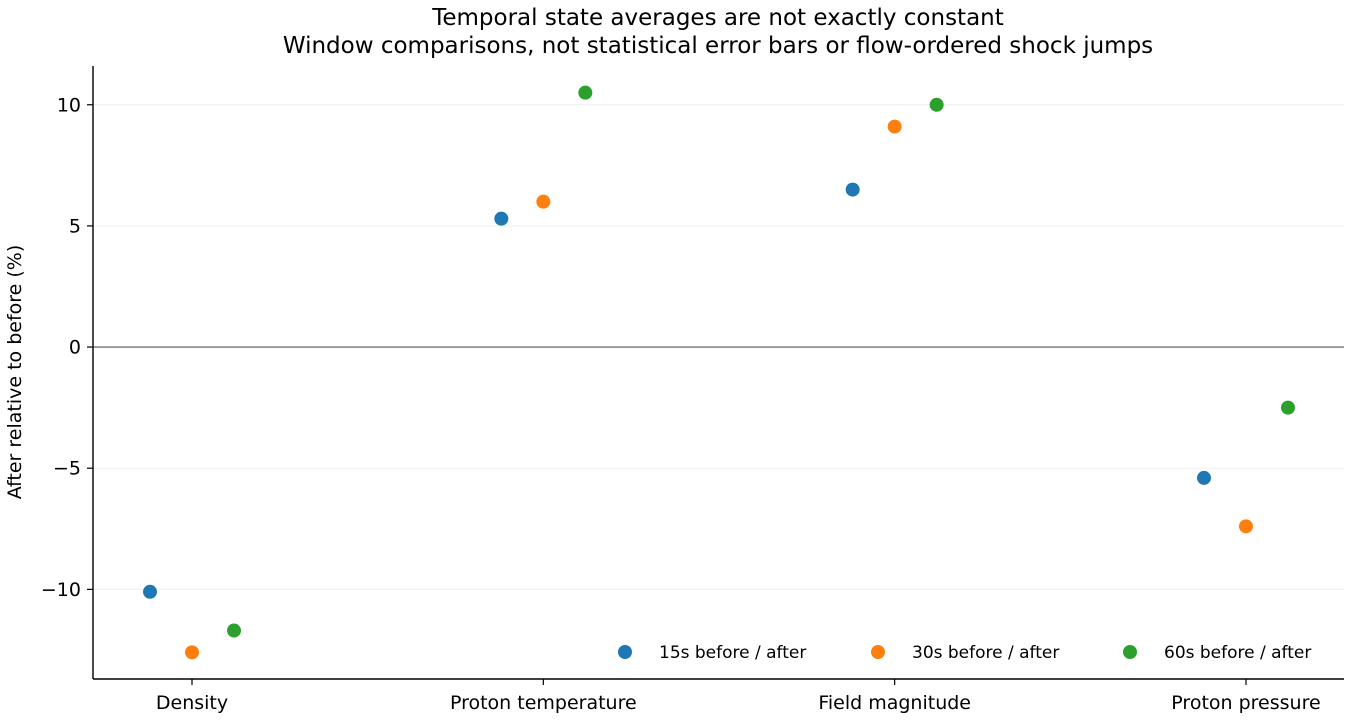 This screenshot has height=720, width=1350. I want to click on y-tick-label: 10, so click(69, 105).